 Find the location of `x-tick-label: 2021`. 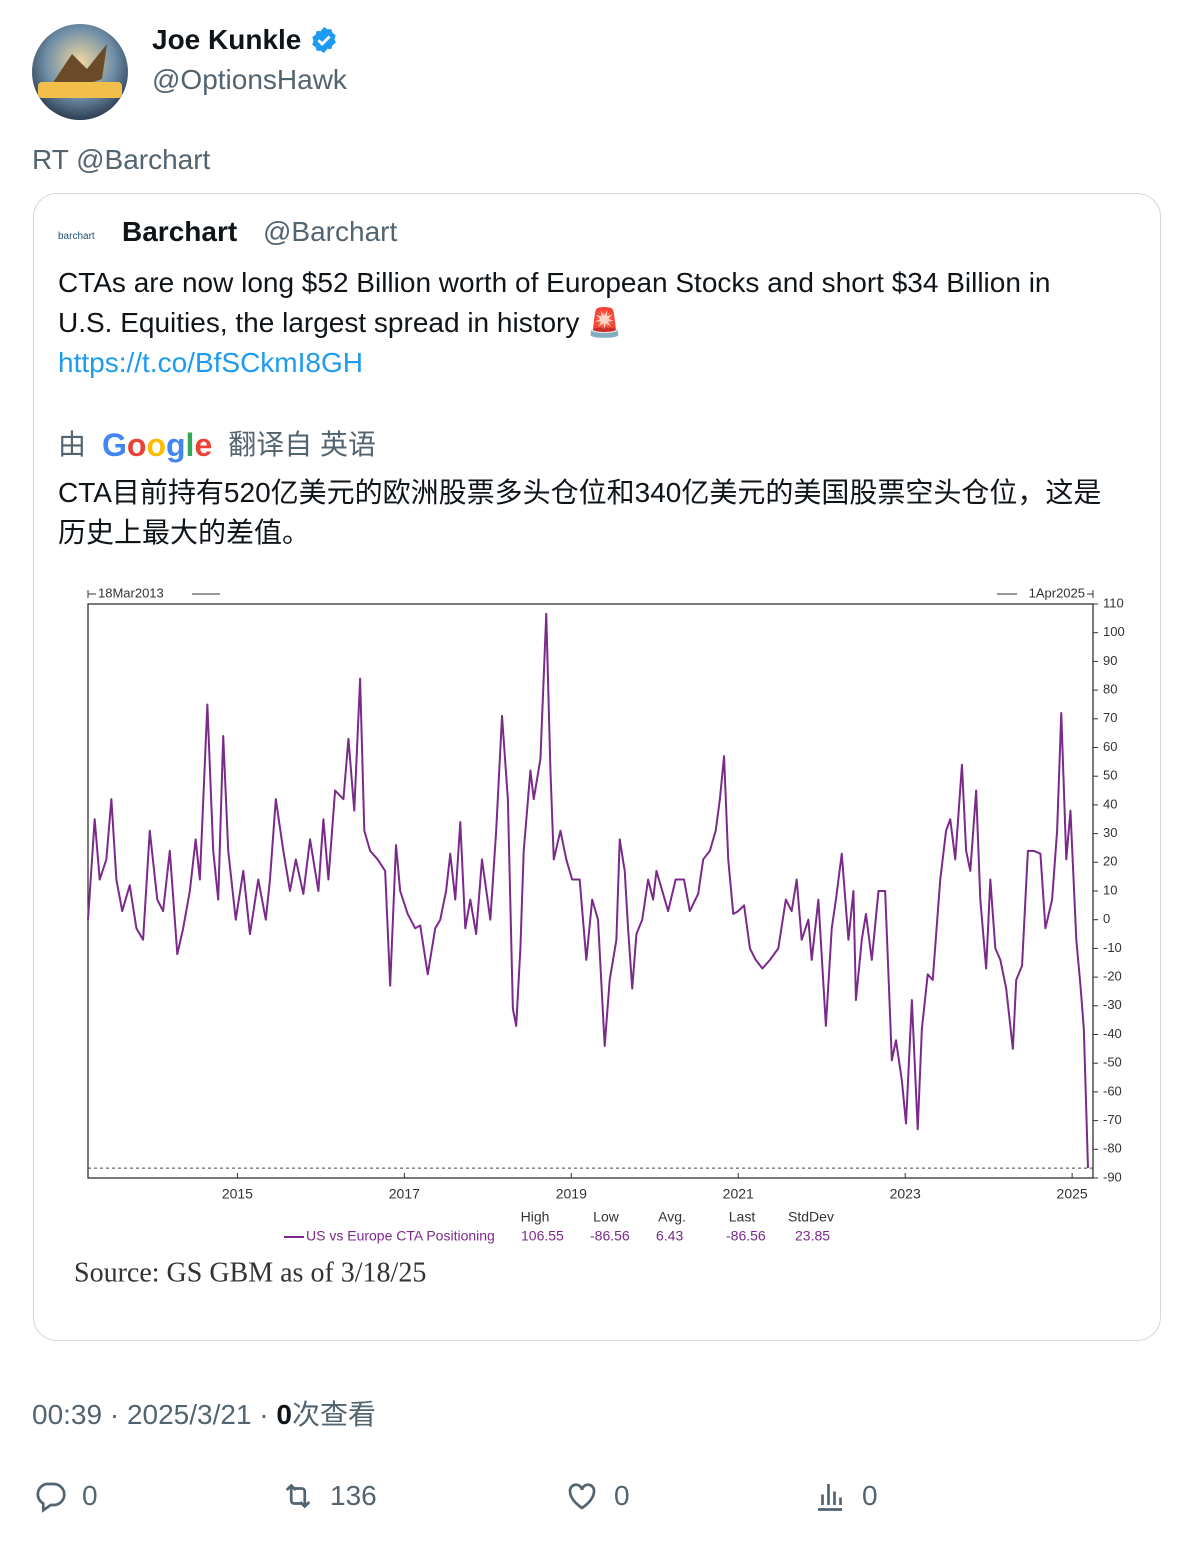

x-tick-label: 2021 is located at coordinates (738, 1194).